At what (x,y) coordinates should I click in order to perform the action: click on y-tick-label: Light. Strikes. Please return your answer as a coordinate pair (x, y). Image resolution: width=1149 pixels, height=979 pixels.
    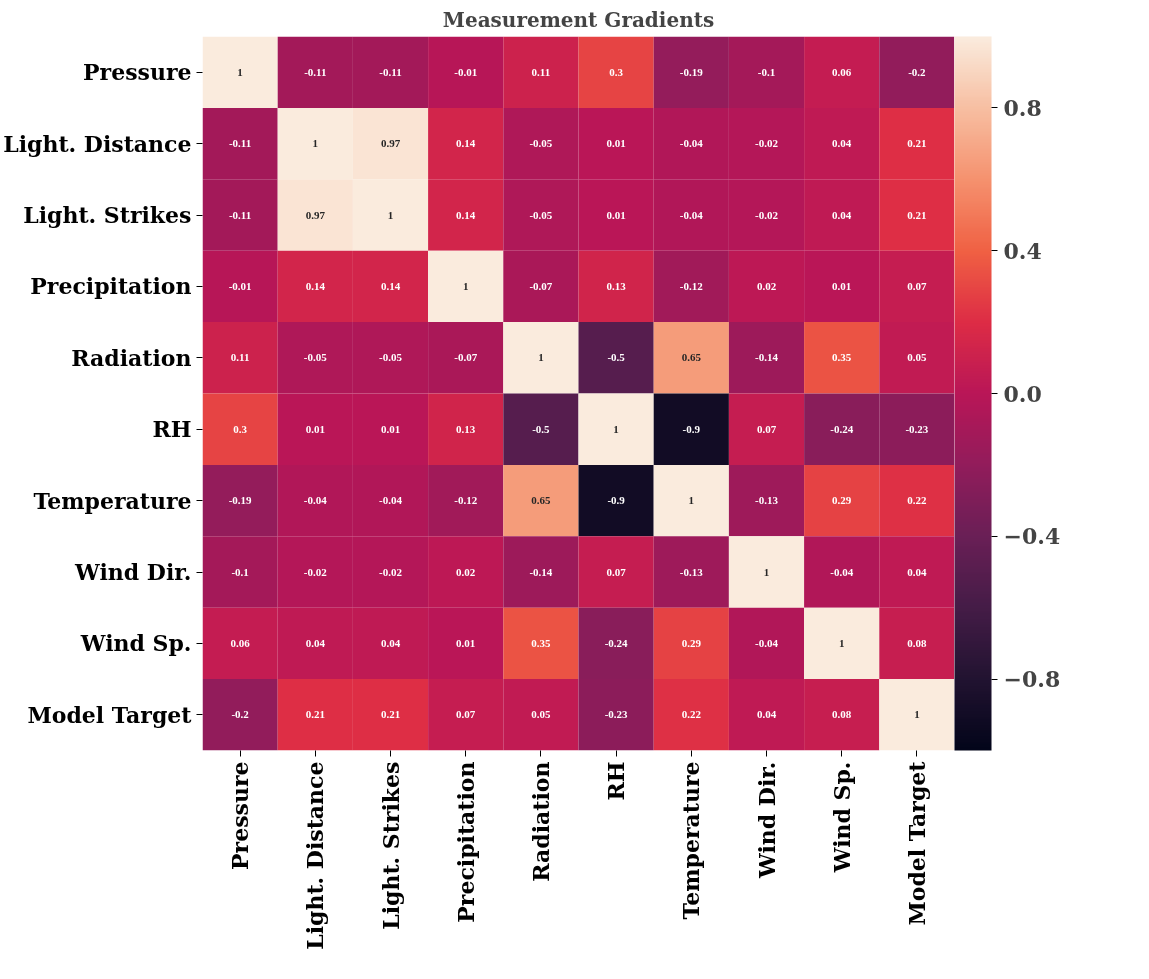
    Looking at the image, I should click on (107, 215).